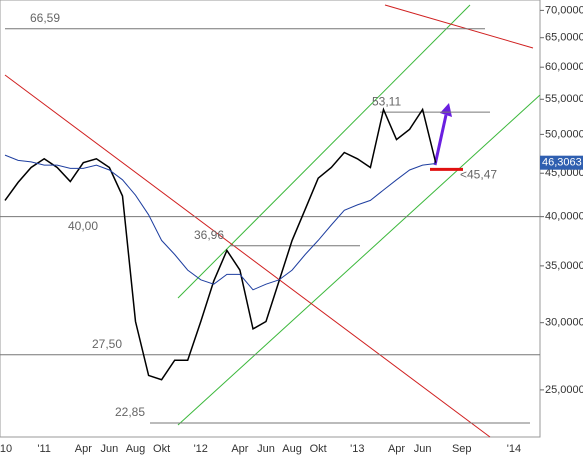 The width and height of the screenshot is (583, 456). I want to click on level-label: 66,59, so click(45, 18).